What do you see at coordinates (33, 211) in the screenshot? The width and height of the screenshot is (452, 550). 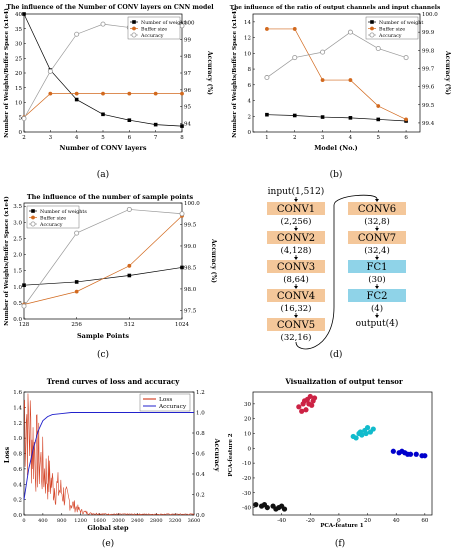 I see `c-legend-marker` at bounding box center [33, 211].